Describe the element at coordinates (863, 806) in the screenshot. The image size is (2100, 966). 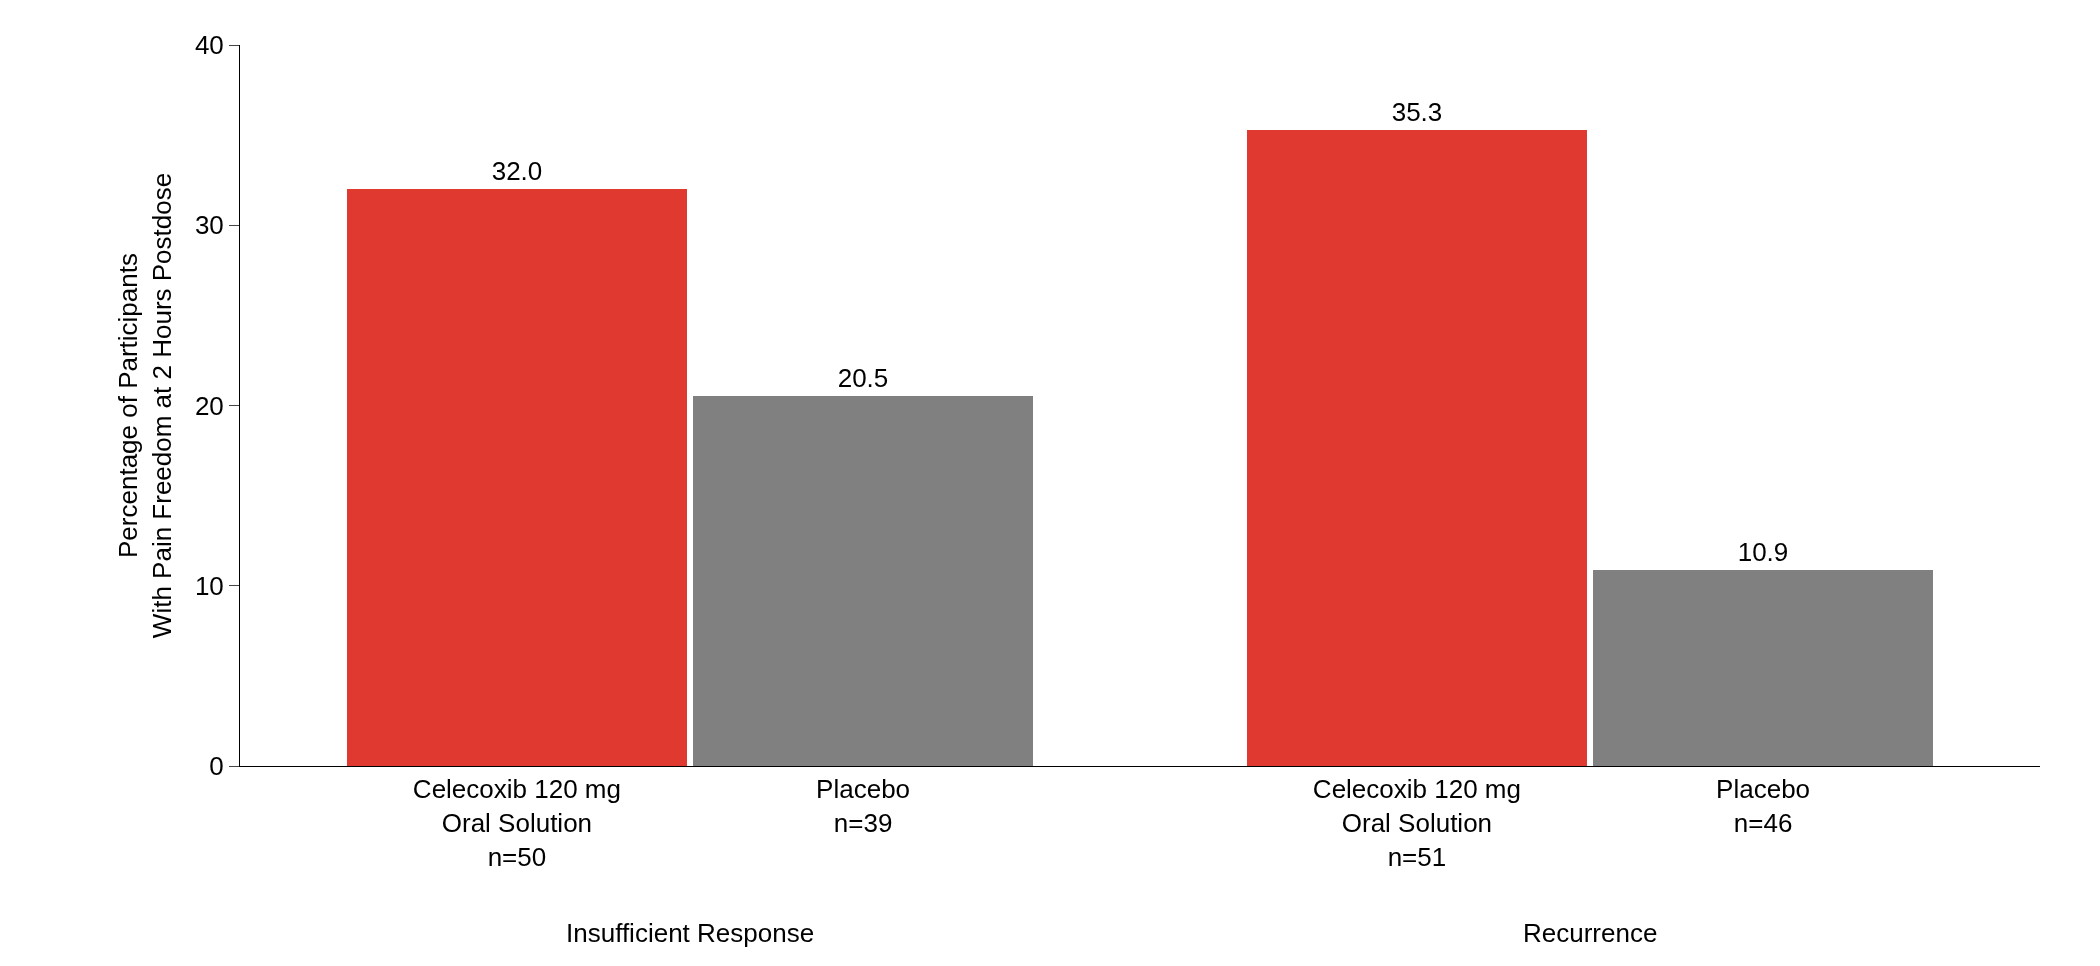
I see `x-tick-label: Placebo n=39` at that location.